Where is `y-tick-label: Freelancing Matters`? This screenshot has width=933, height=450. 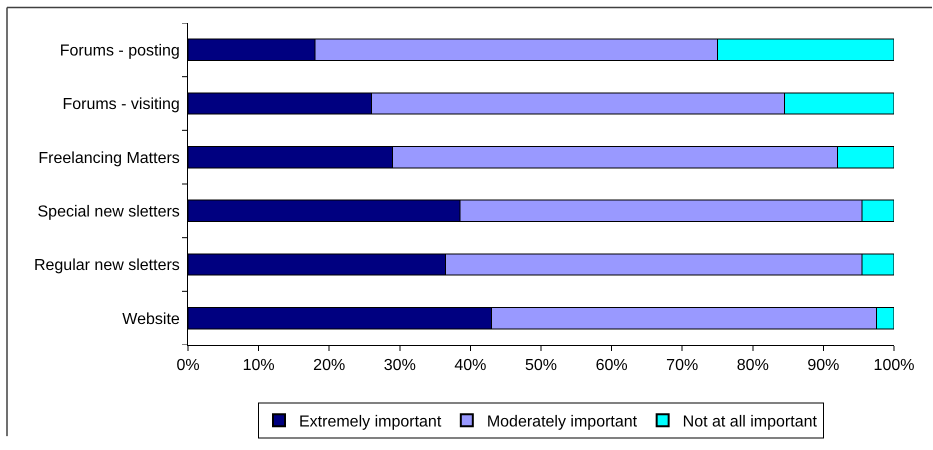 y-tick-label: Freelancing Matters is located at coordinates (109, 158).